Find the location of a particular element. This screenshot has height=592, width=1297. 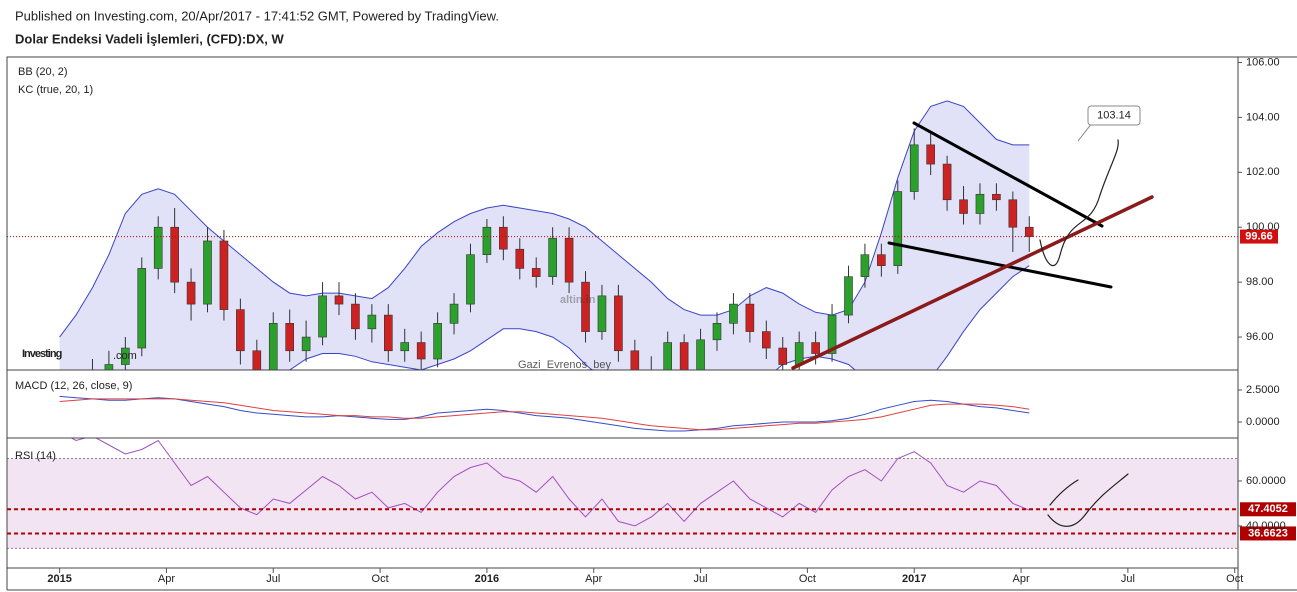

author-watermark: Gazi_Evrenos_bey is located at coordinates (564, 365).